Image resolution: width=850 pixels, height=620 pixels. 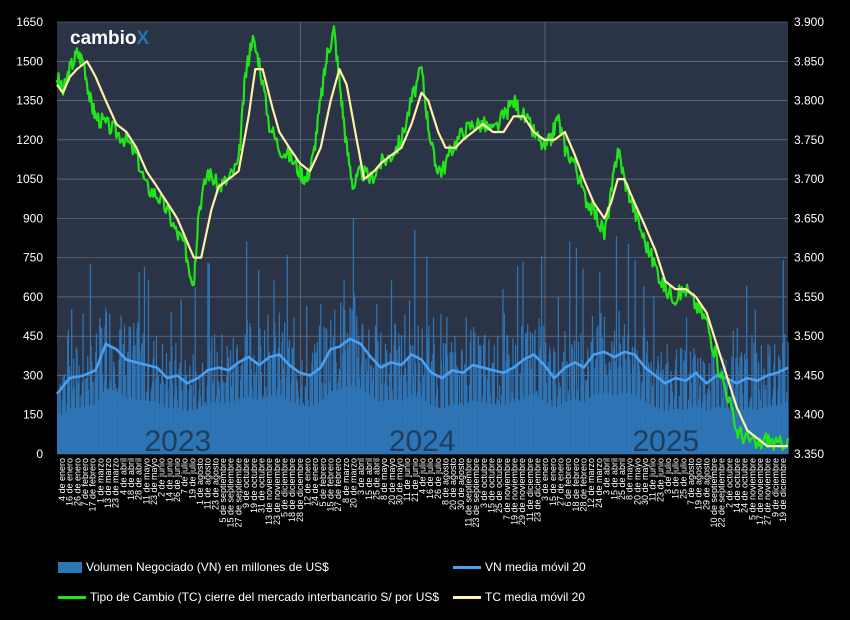 I want to click on x-tick-label: 28 de febrero, so click(x=584, y=485).